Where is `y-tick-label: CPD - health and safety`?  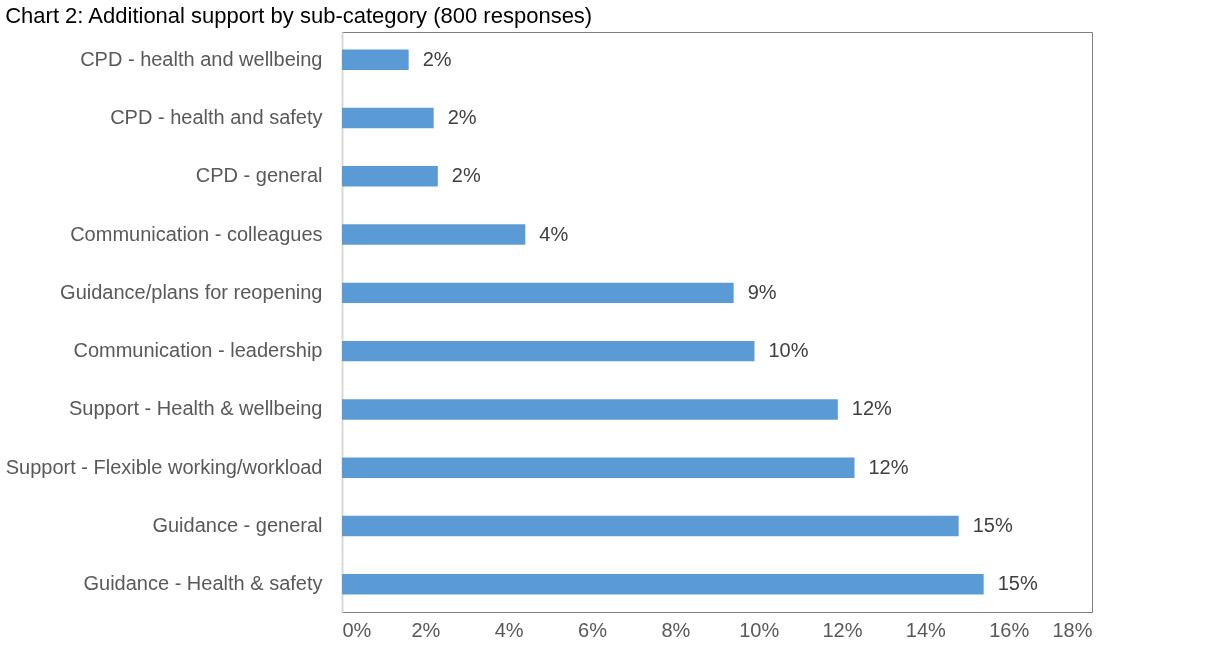 y-tick-label: CPD - health and safety is located at coordinates (216, 116).